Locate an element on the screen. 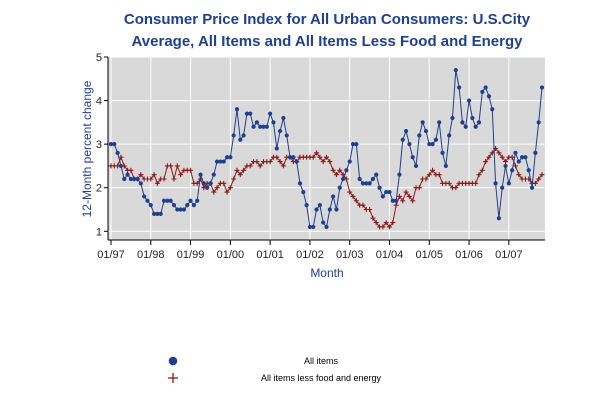  x-tick-label: 01/07 is located at coordinates (509, 255).